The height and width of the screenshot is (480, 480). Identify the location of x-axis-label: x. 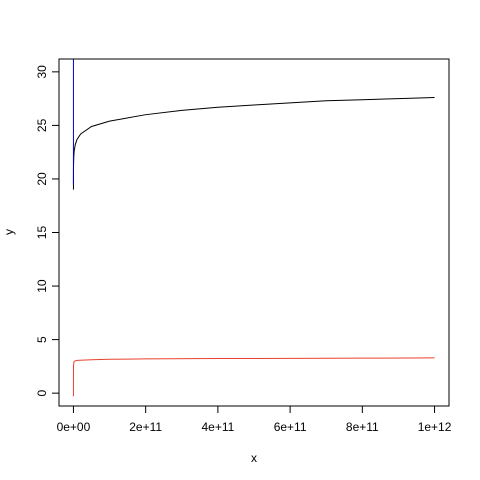
(254, 458).